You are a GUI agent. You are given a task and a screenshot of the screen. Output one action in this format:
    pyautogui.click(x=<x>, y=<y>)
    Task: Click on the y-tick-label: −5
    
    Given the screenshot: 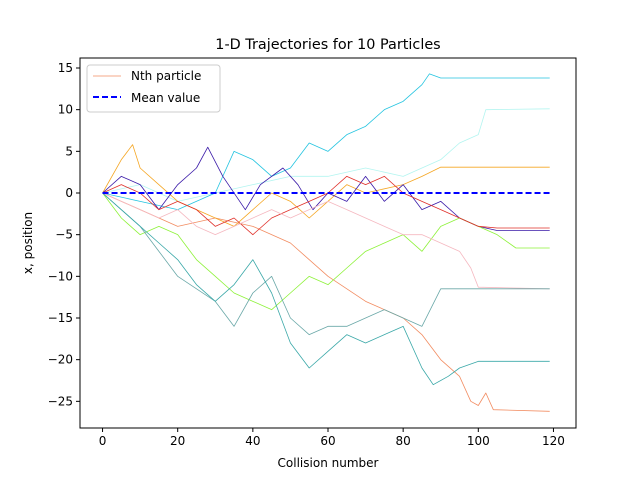 What is the action you would take?
    pyautogui.click(x=64, y=235)
    